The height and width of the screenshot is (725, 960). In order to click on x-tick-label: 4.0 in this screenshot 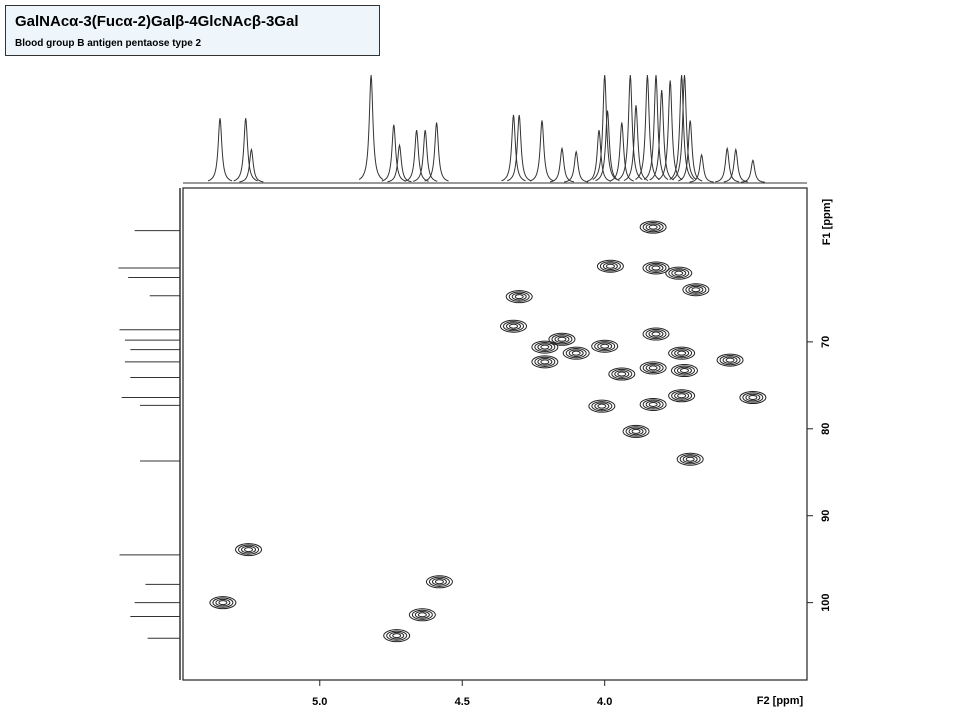, I will do `click(604, 702)`.